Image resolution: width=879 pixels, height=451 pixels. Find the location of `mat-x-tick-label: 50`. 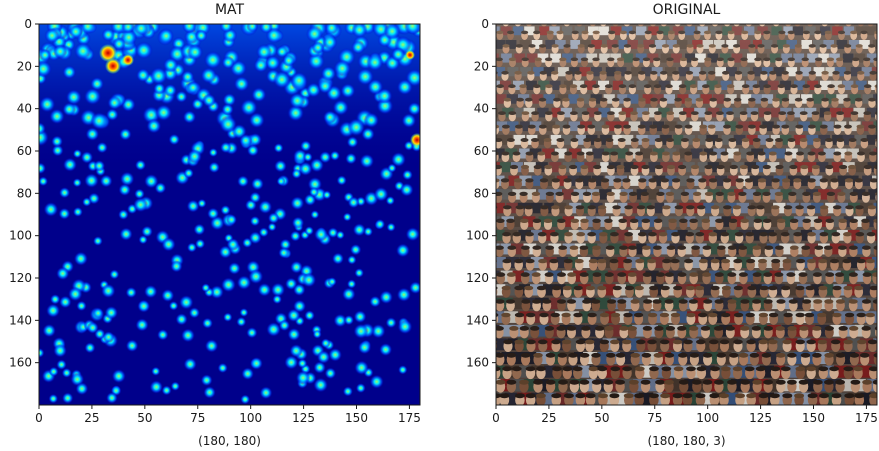

mat-x-tick-label: 50 is located at coordinates (144, 418).